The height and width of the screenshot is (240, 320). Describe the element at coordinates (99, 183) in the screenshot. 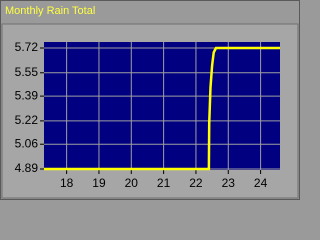

I see `x-tick-label: 19` at that location.